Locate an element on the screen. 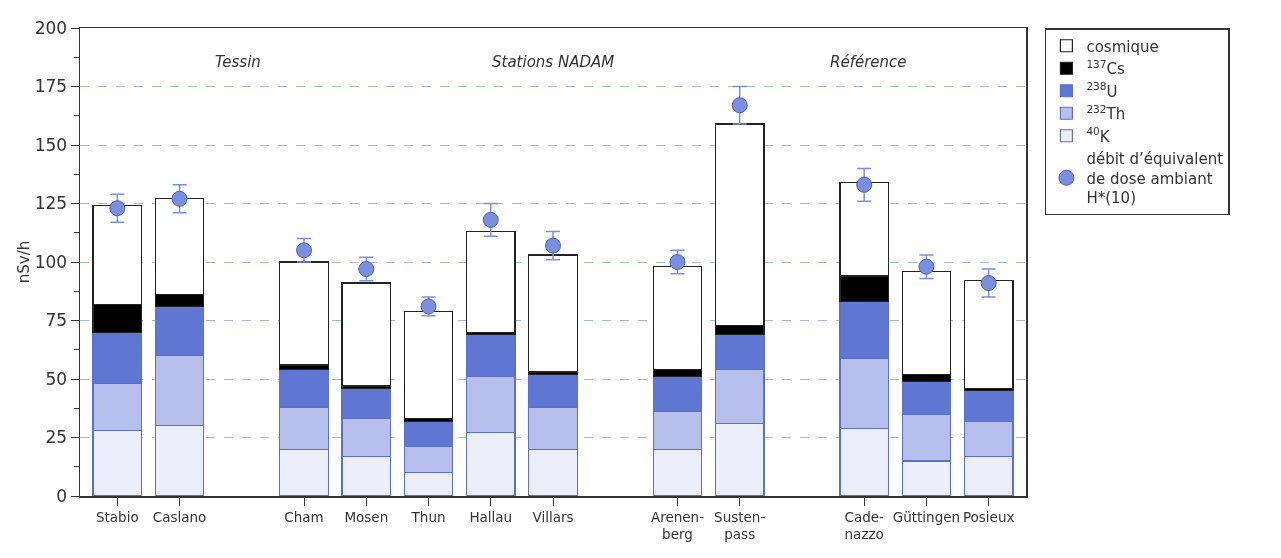  x-tick-label: Arenen- berg is located at coordinates (677, 525).